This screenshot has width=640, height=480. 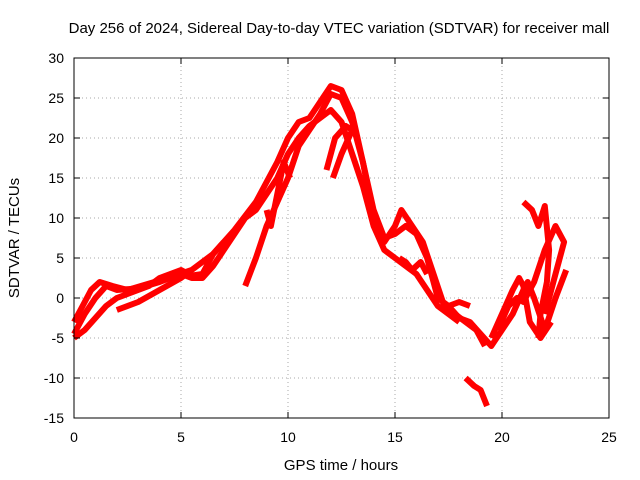 I want to click on x-tick-label: 10, so click(x=288, y=437).